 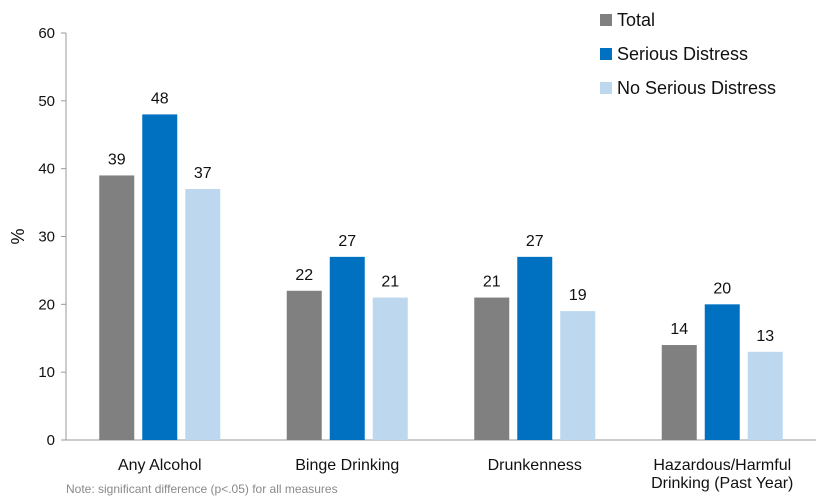 I want to click on y-tick-label: 50, so click(x=46, y=101).